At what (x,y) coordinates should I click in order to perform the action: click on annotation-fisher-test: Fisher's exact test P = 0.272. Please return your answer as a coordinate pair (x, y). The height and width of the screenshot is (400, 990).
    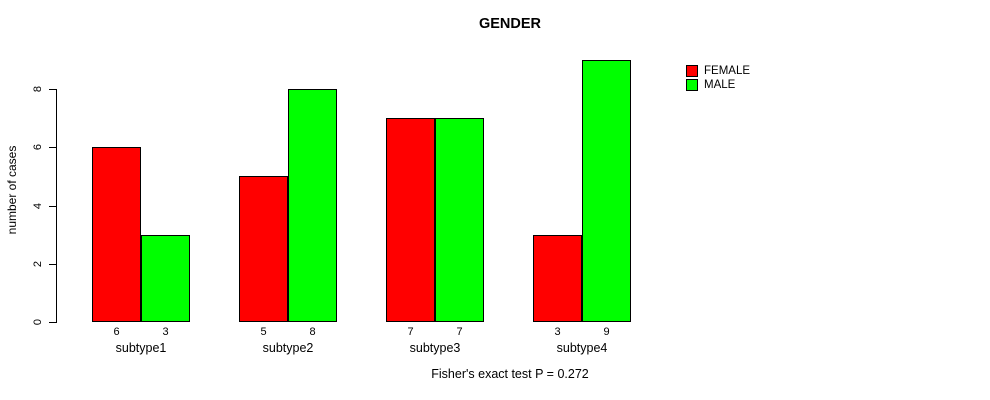
    Looking at the image, I should click on (510, 374).